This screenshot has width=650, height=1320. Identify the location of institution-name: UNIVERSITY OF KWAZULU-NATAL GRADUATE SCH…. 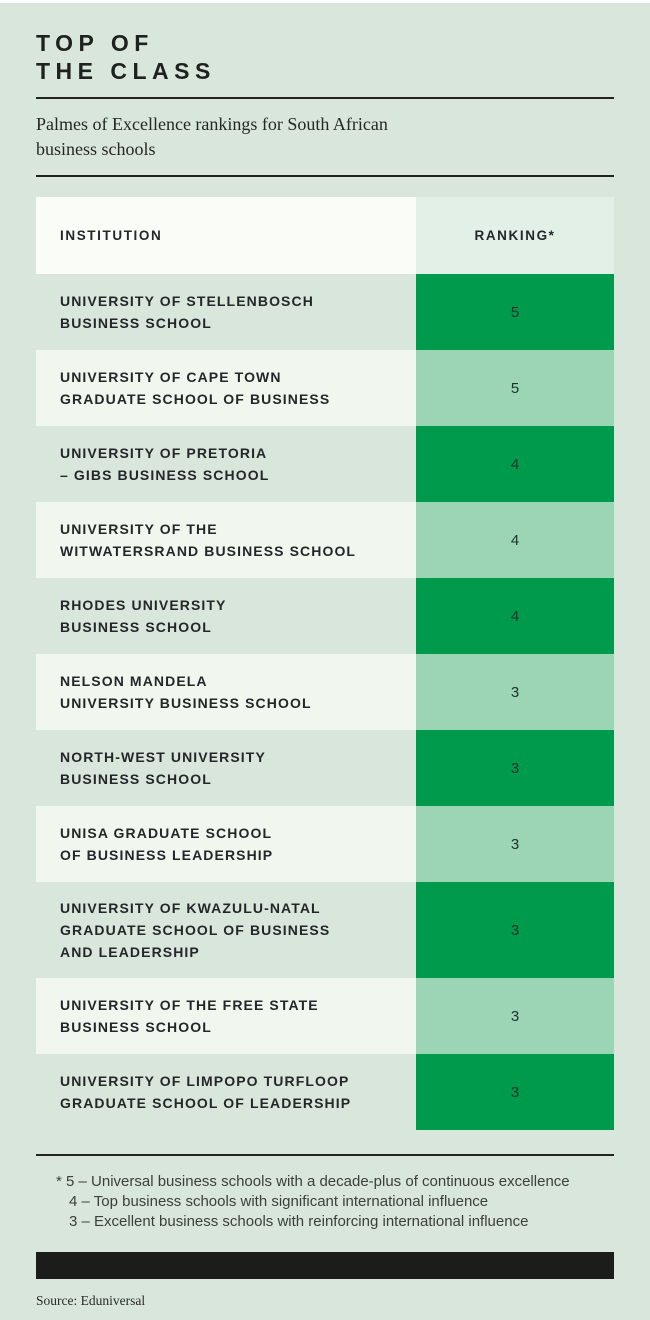
(195, 930).